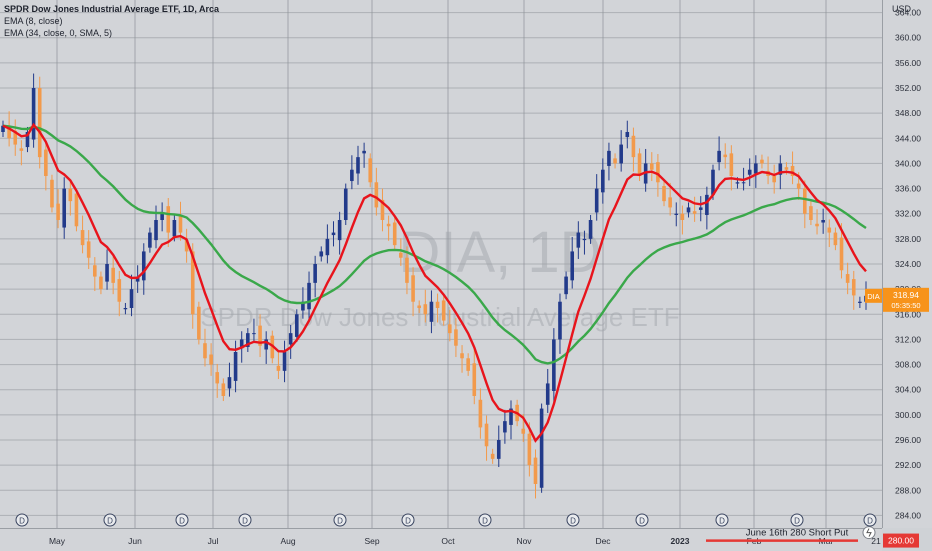 The height and width of the screenshot is (551, 932). What do you see at coordinates (905, 305) in the screenshot?
I see `price-tag-countdown: 05:35:50` at bounding box center [905, 305].